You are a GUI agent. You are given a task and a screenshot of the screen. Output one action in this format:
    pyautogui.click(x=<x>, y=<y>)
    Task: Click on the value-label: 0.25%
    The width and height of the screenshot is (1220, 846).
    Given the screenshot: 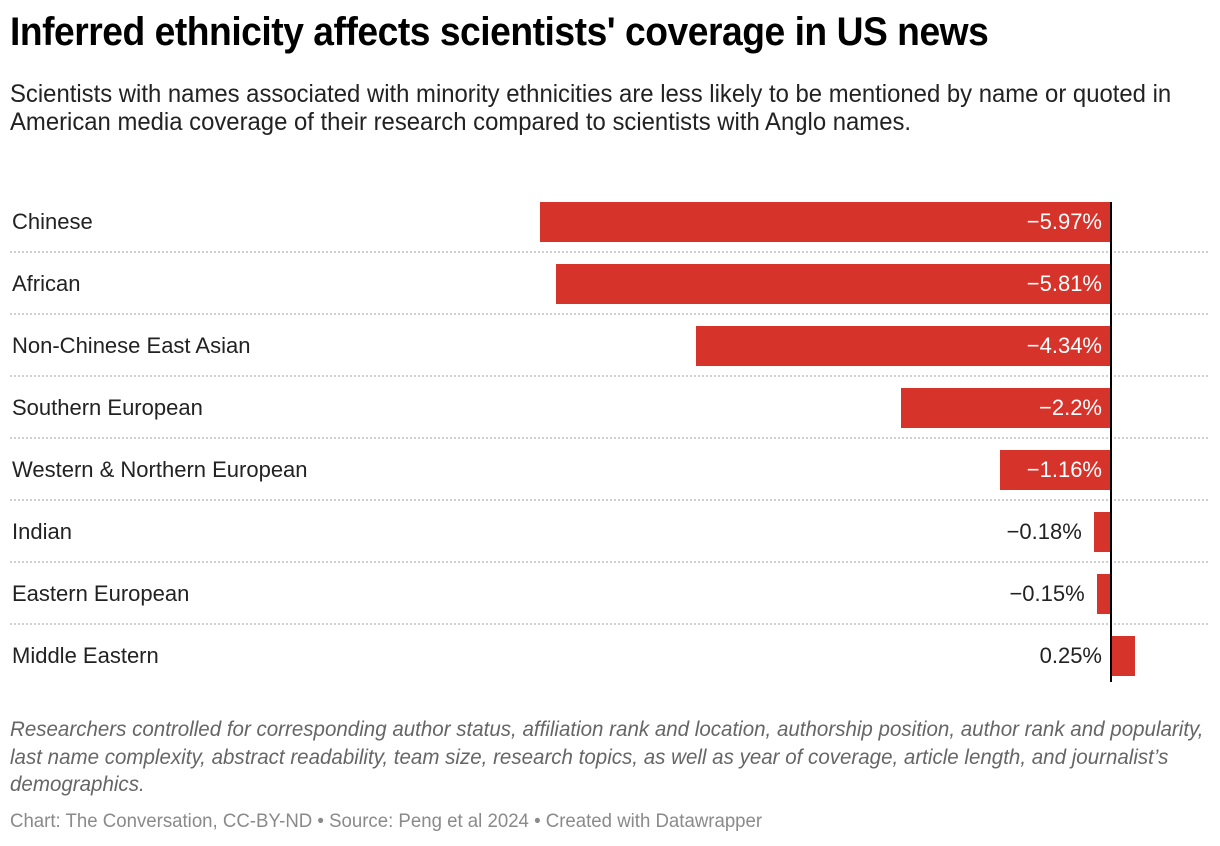 What is the action you would take?
    pyautogui.click(x=1070, y=655)
    